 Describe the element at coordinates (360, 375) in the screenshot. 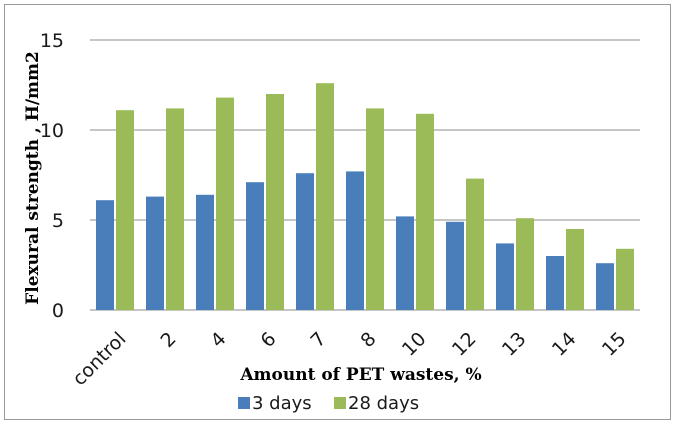

I see `x-axis-title: Amount of PET wastes, %` at that location.